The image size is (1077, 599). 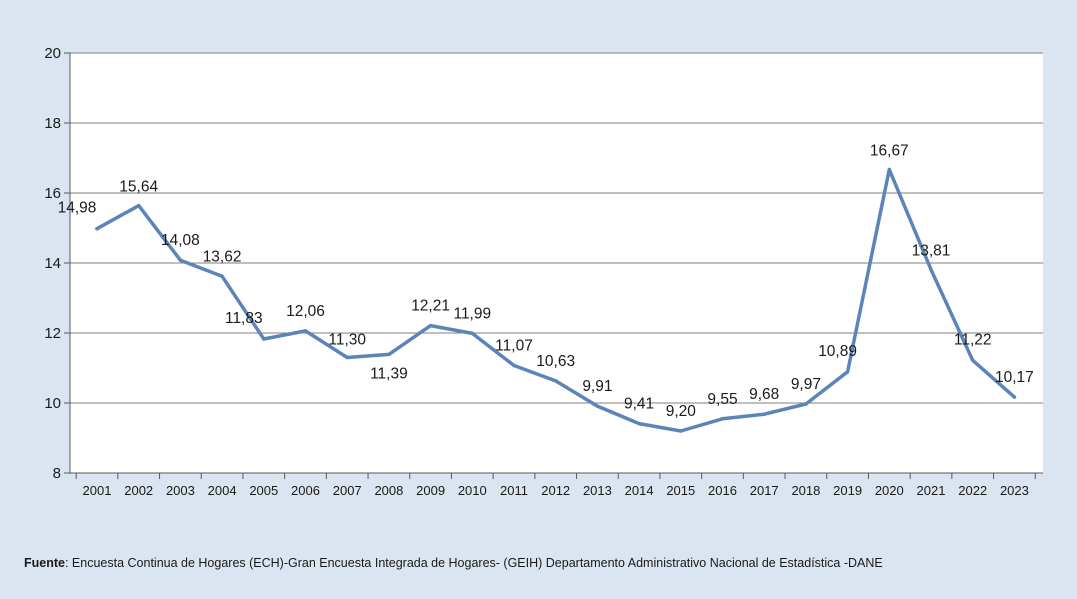 I want to click on x-tick-label: 2006, so click(x=305, y=490).